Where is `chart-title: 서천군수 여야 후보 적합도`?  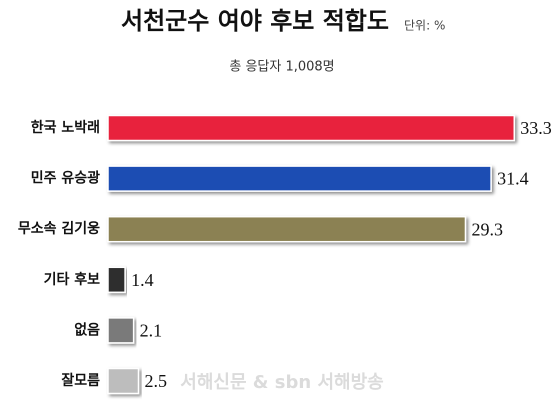 chart-title: 서천군수 여야 후보 적합도 is located at coordinates (255, 21).